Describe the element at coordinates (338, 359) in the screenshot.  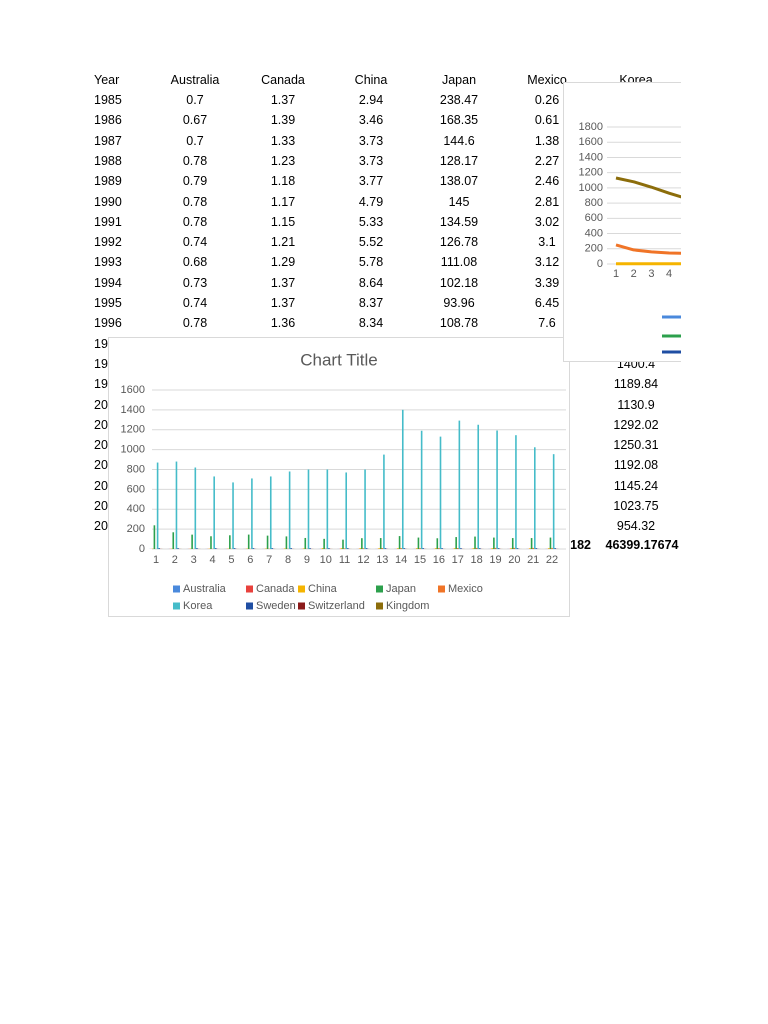
I see `chart-title: Chart Title` at that location.